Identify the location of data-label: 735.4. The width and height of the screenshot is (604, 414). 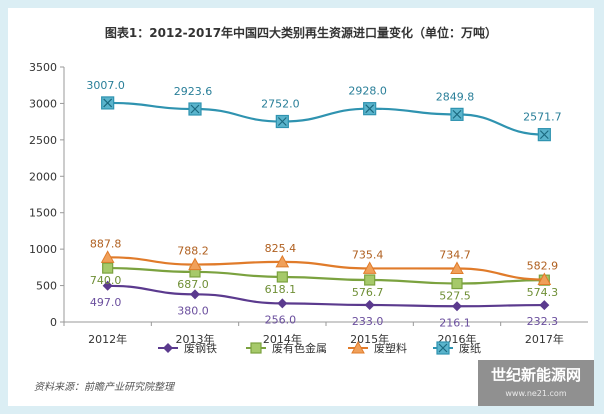
(368, 254).